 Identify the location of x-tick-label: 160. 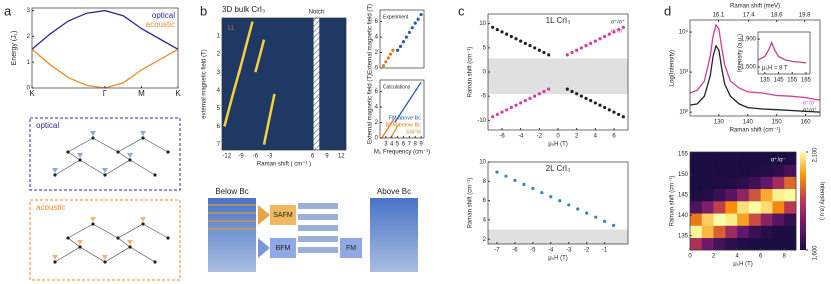
(806, 123).